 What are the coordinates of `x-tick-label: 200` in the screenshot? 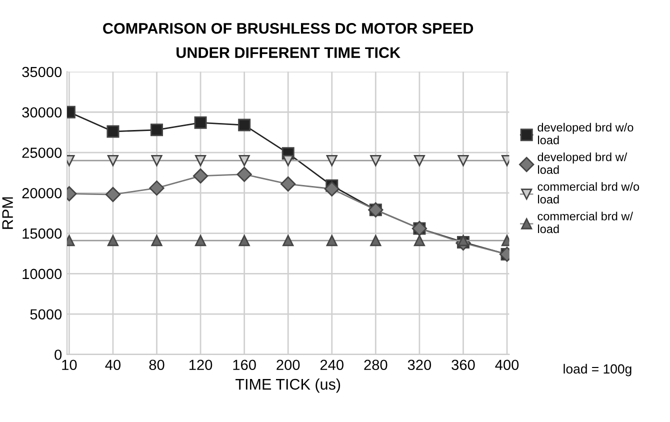 It's located at (288, 365).